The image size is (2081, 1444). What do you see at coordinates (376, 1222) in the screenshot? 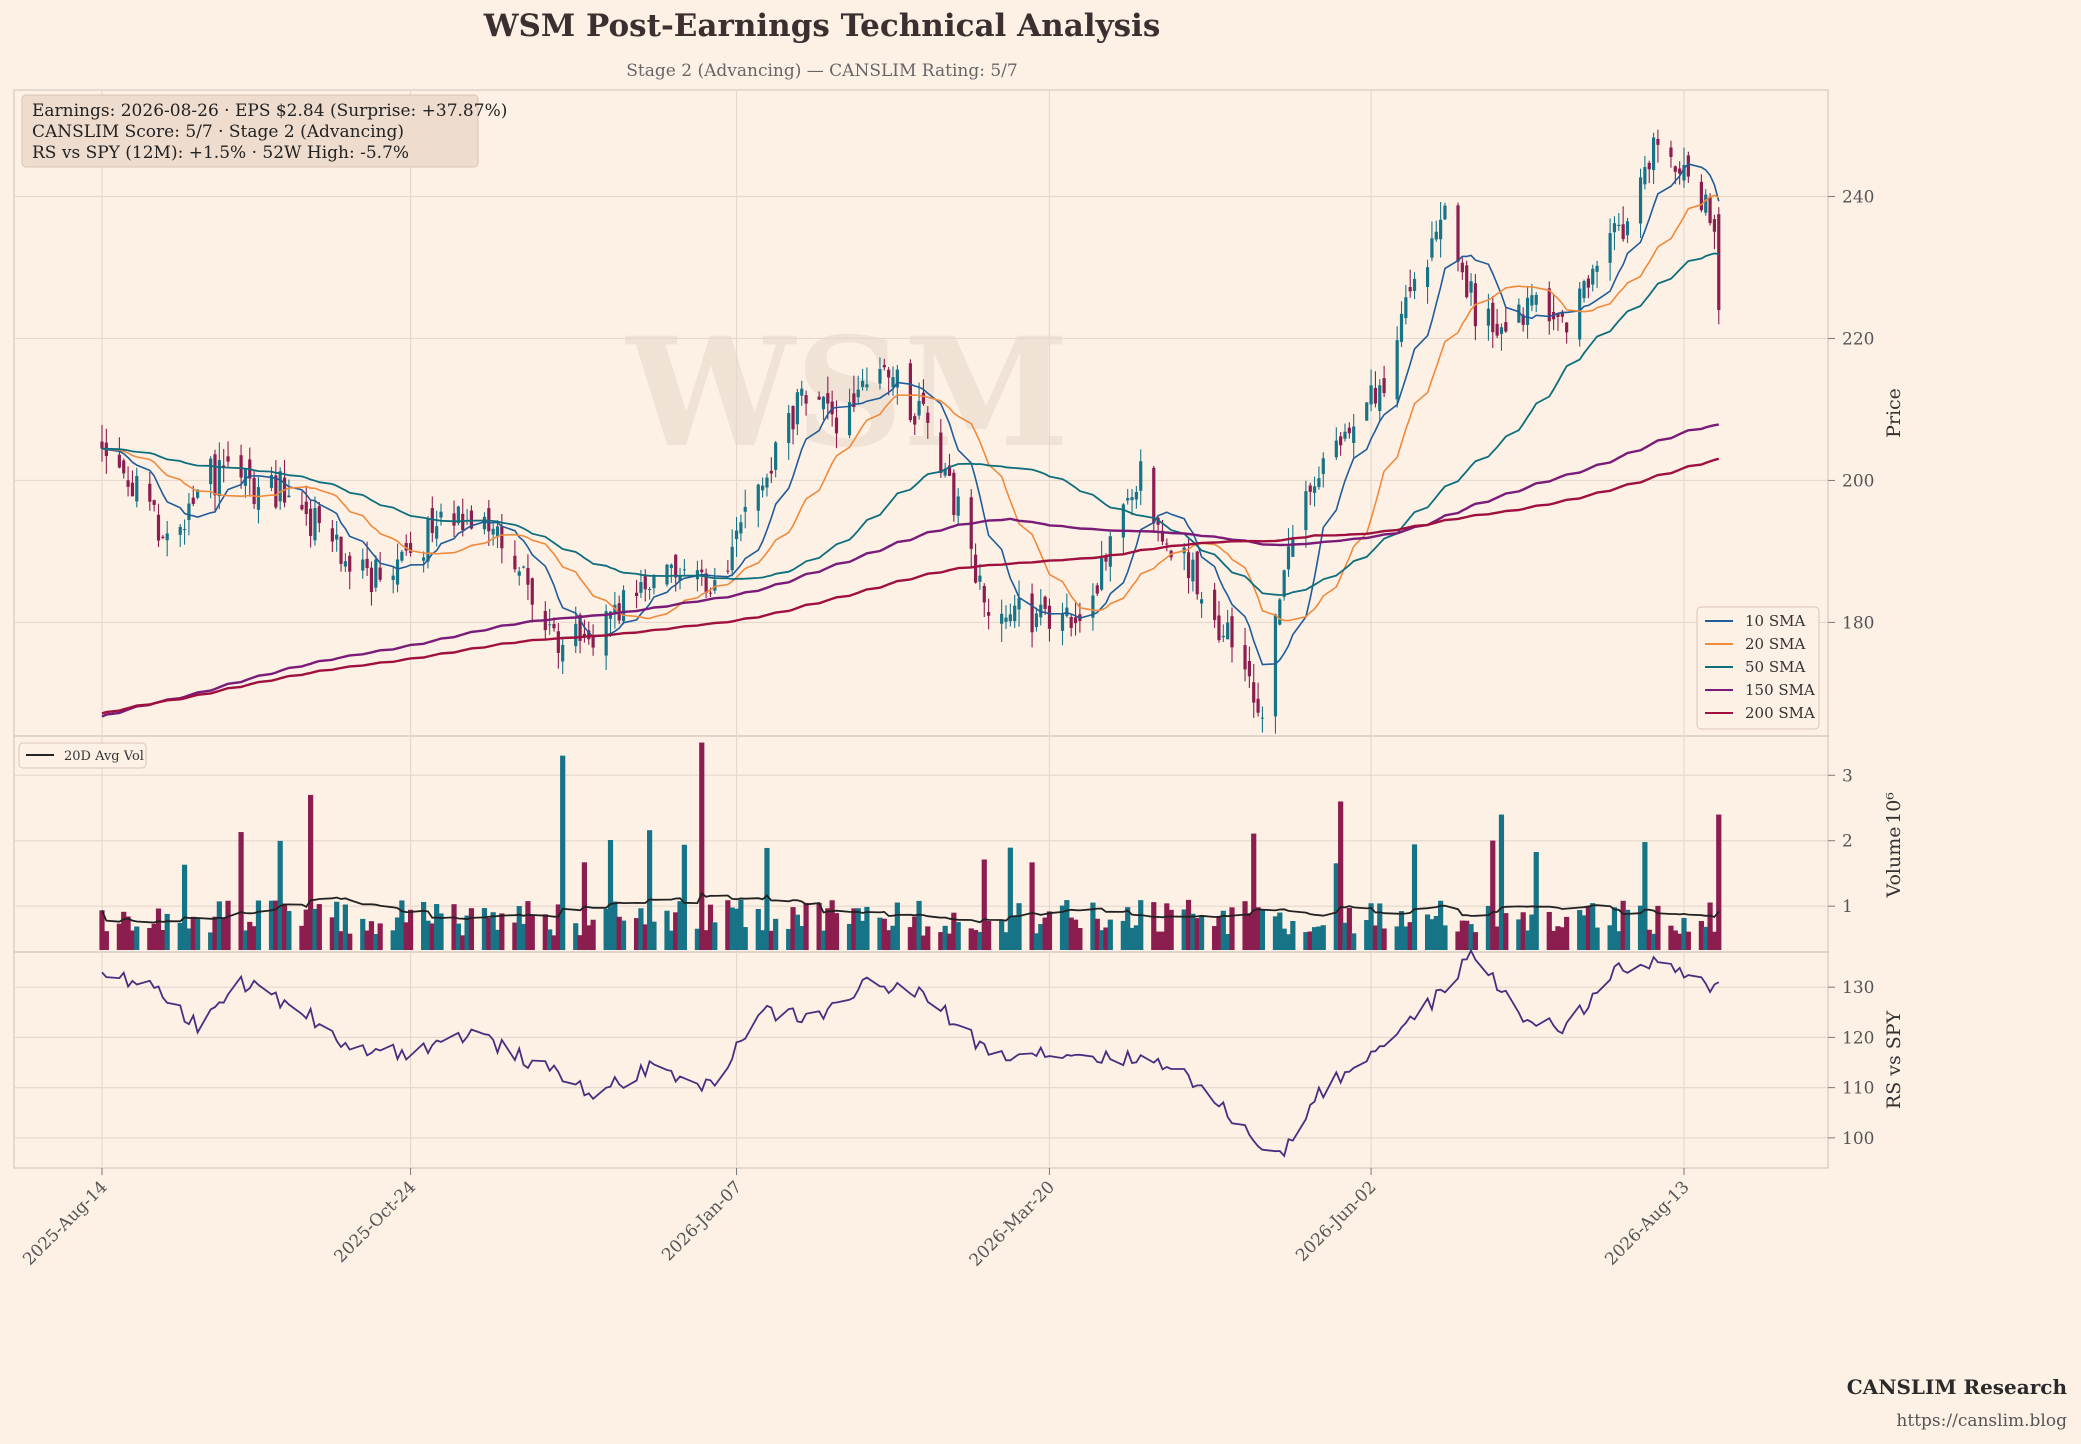
I see `x-tick-label: 2025-Oct-24` at bounding box center [376, 1222].